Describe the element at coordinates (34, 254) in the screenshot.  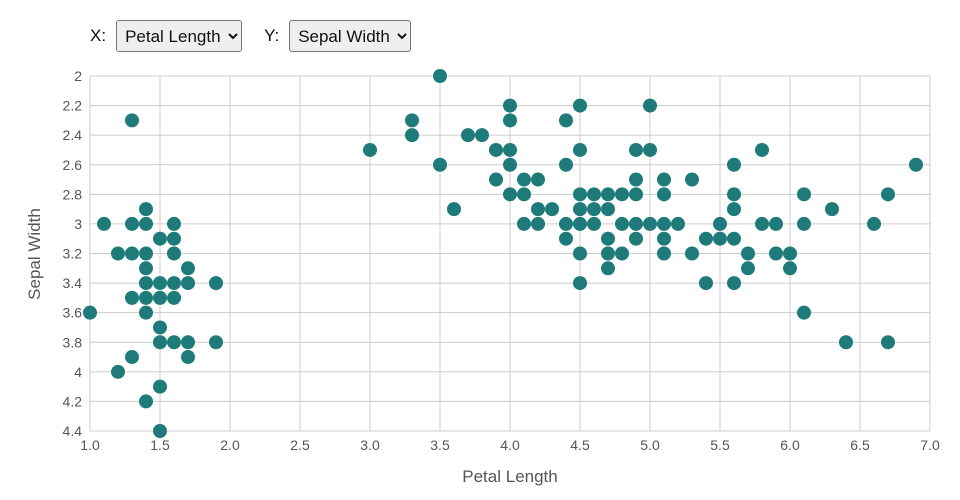
I see `y-axis-title: Sepal Width` at that location.